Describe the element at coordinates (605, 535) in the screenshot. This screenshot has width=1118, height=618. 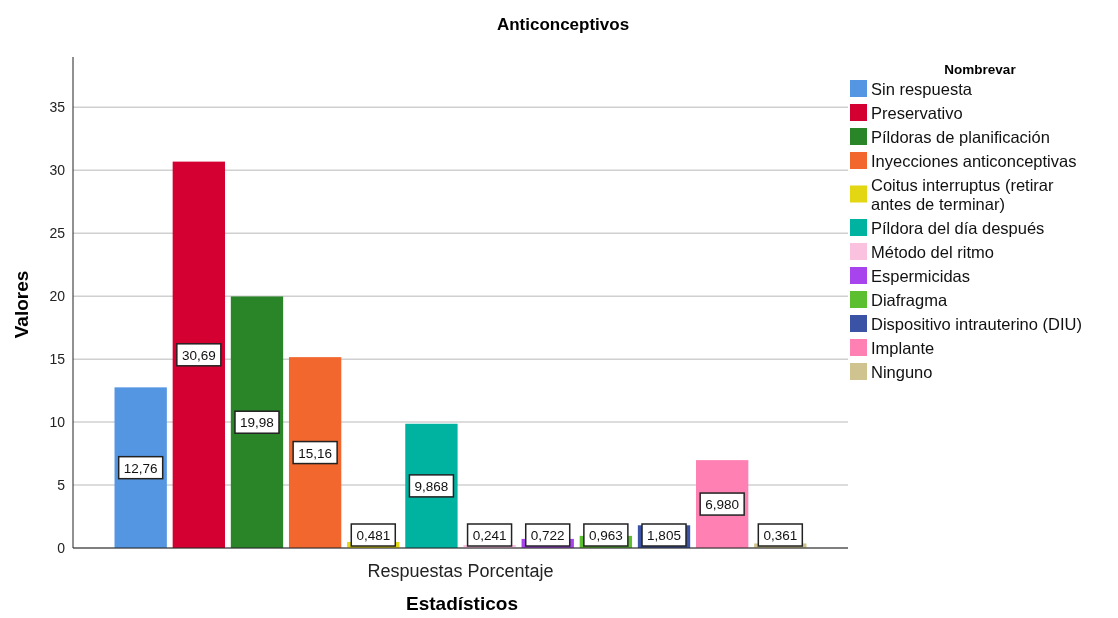
I see `data-label: 0,963` at that location.